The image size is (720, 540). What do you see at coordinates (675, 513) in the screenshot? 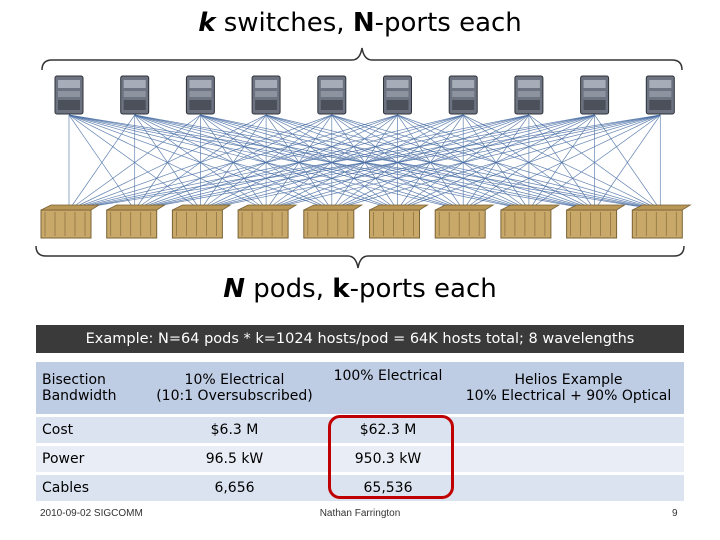
I see `slide-number: 9` at bounding box center [675, 513].